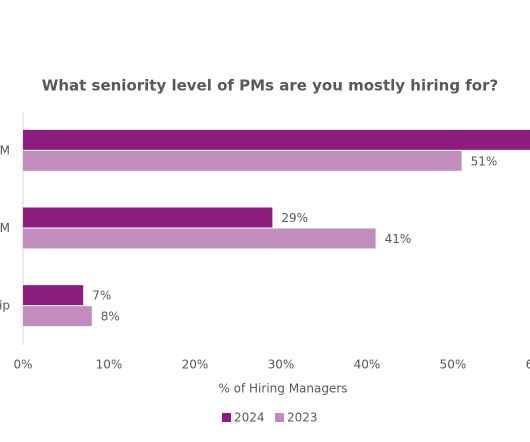  I want to click on x-axis-title: % of Hiring Managers, so click(282, 389).